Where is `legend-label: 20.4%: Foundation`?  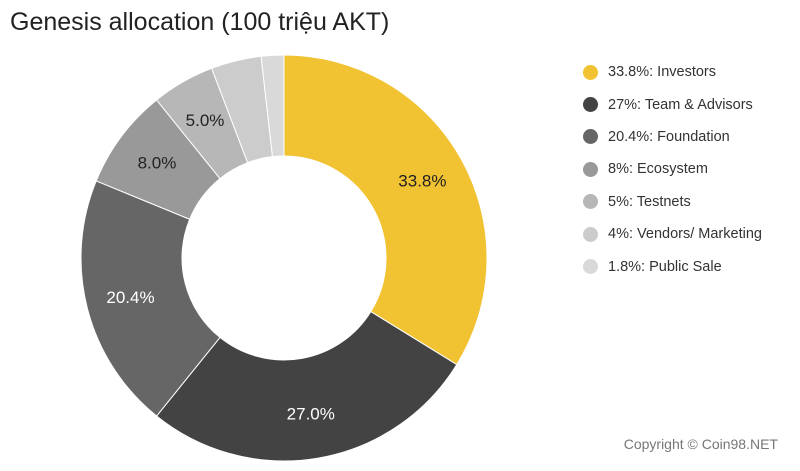 legend-label: 20.4%: Foundation is located at coordinates (669, 136).